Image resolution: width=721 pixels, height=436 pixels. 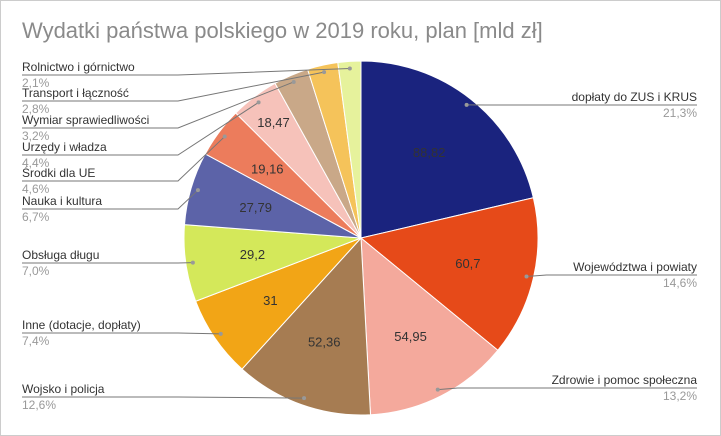 What do you see at coordinates (36, 341) in the screenshot?
I see `slice-percent-label: 7,4%` at bounding box center [36, 341].